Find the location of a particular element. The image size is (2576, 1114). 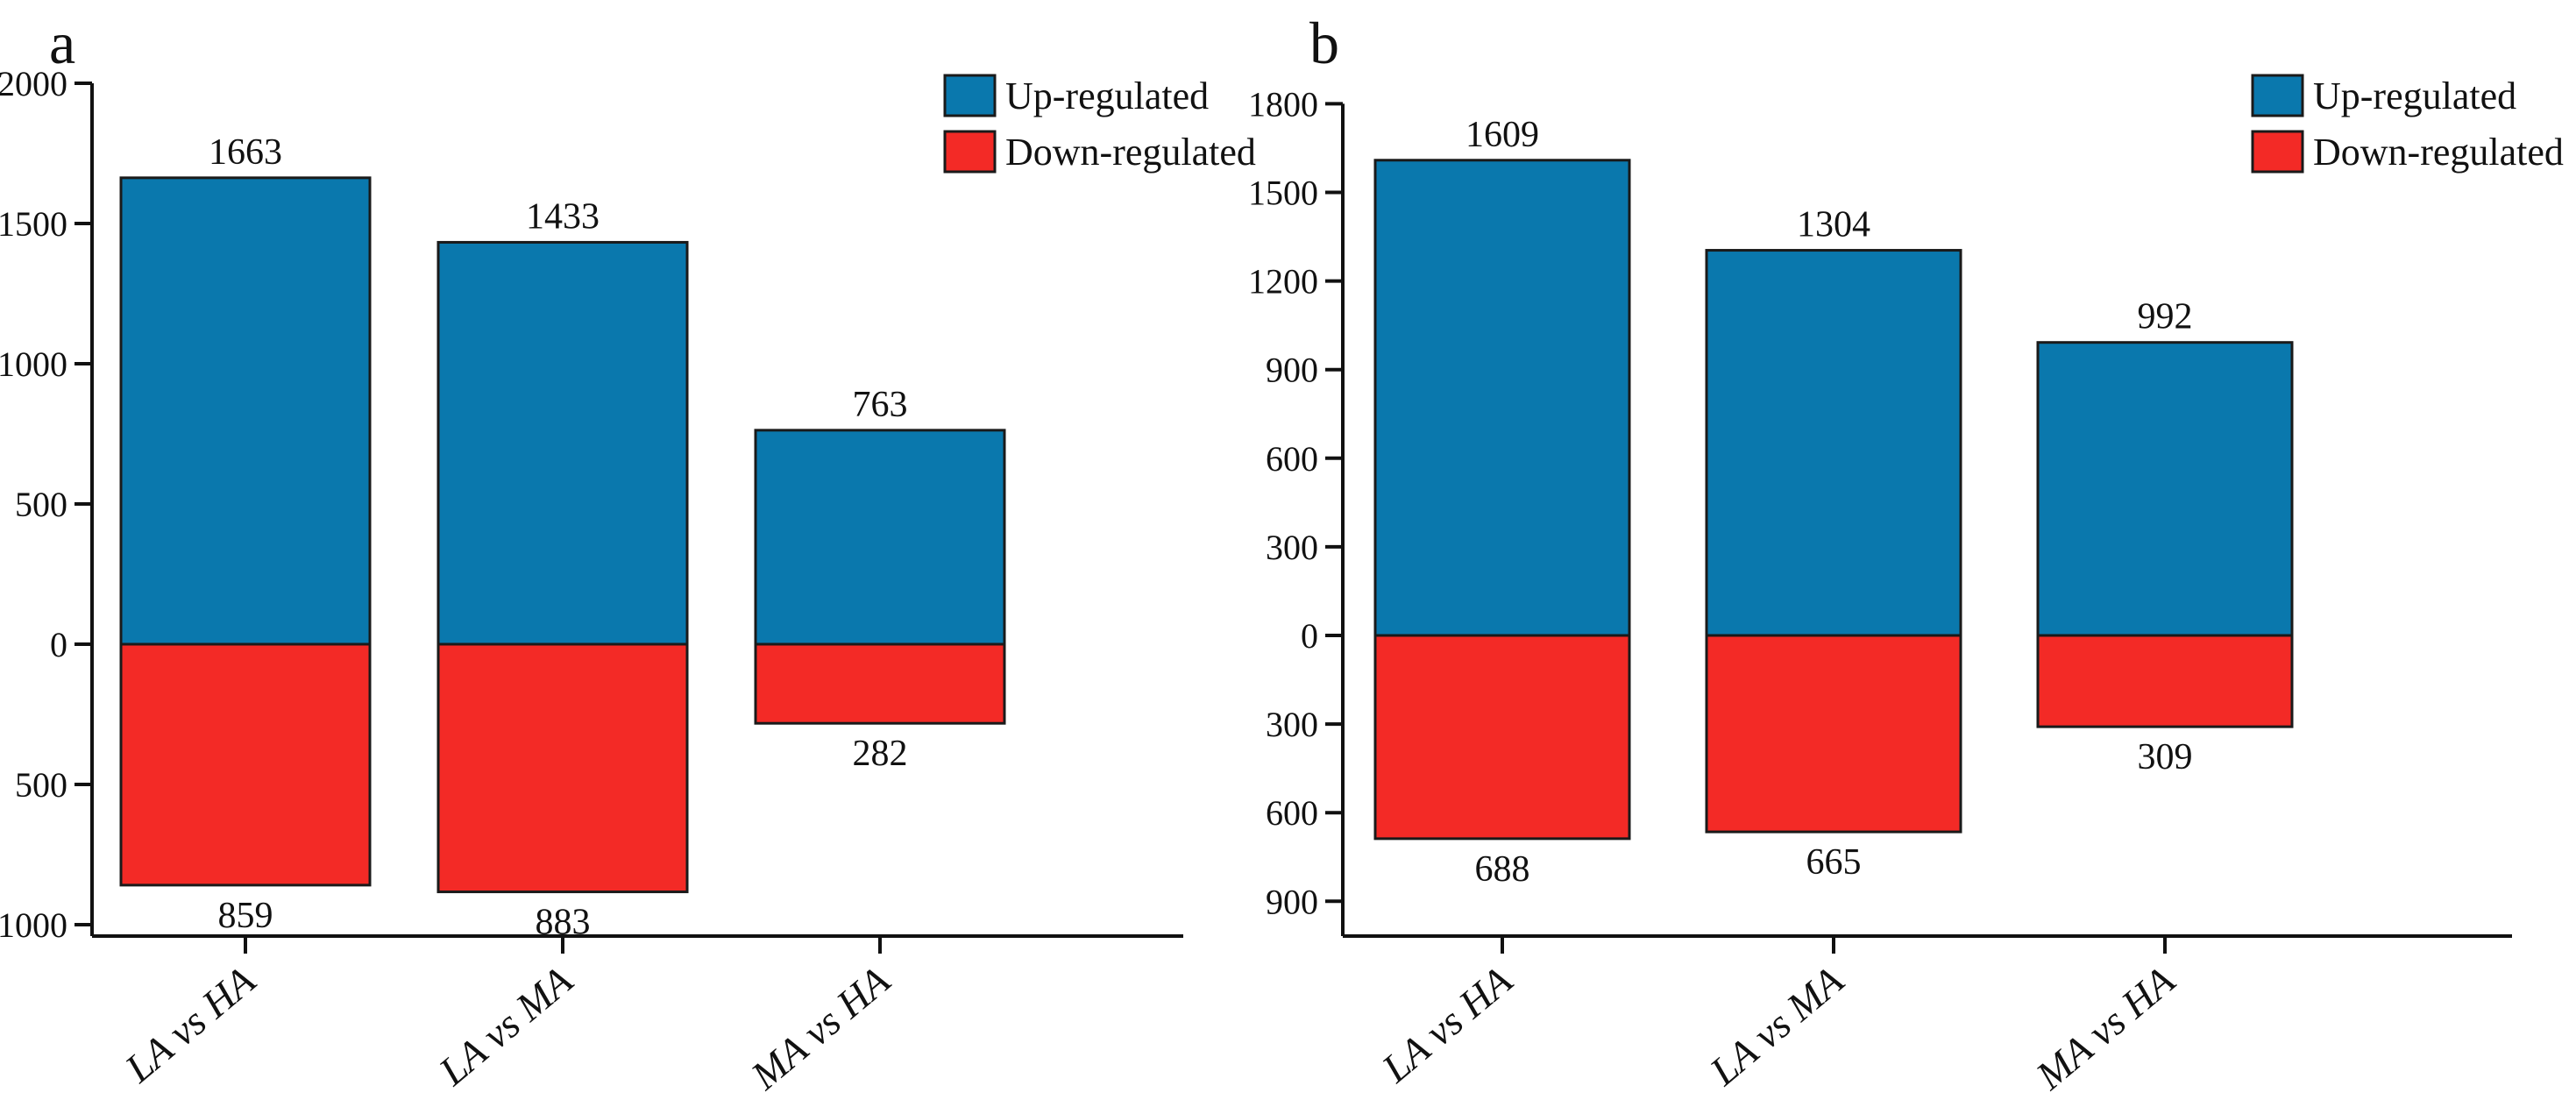

bar-value-up: 1304 is located at coordinates (1833, 225).